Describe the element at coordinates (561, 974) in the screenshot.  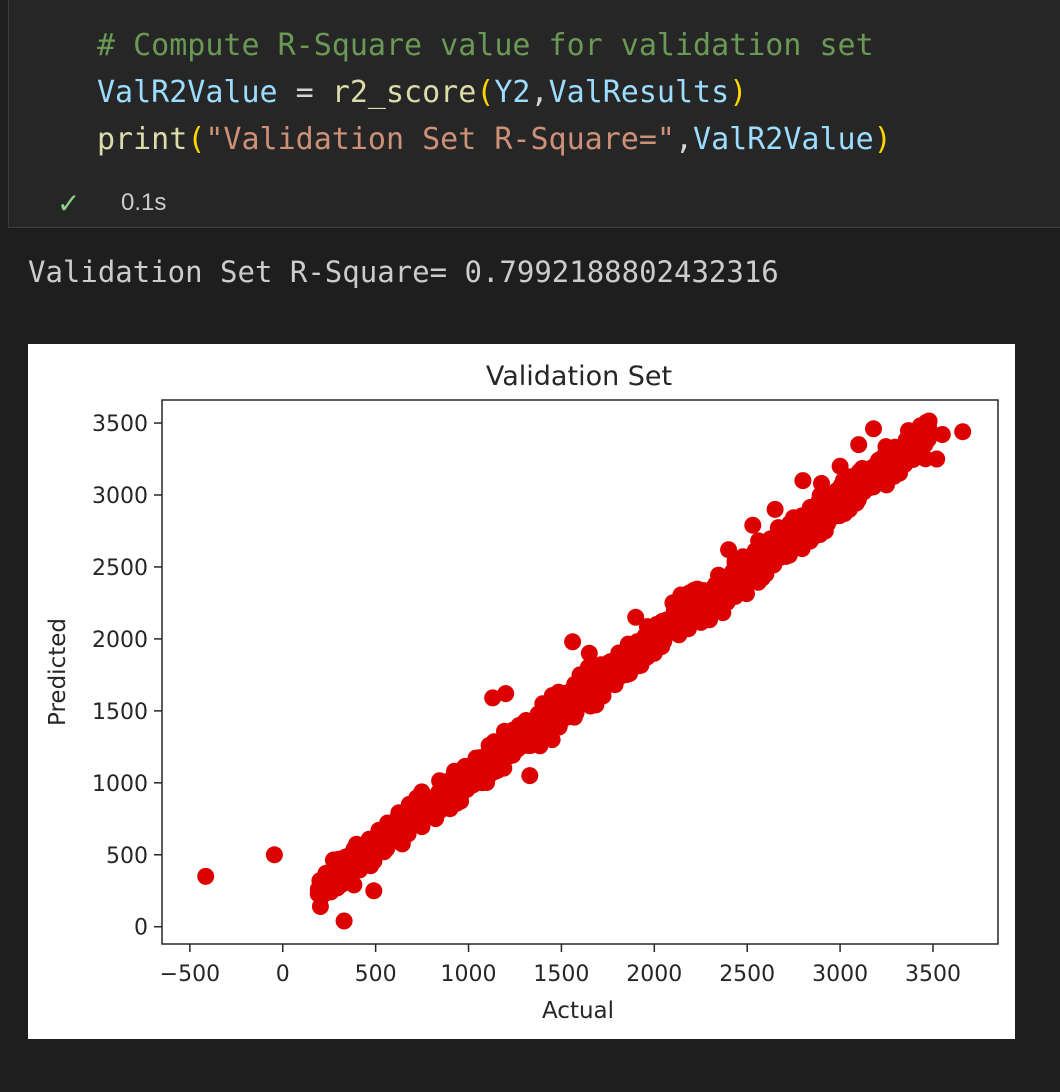
I see `x-tick-label: 1500` at that location.